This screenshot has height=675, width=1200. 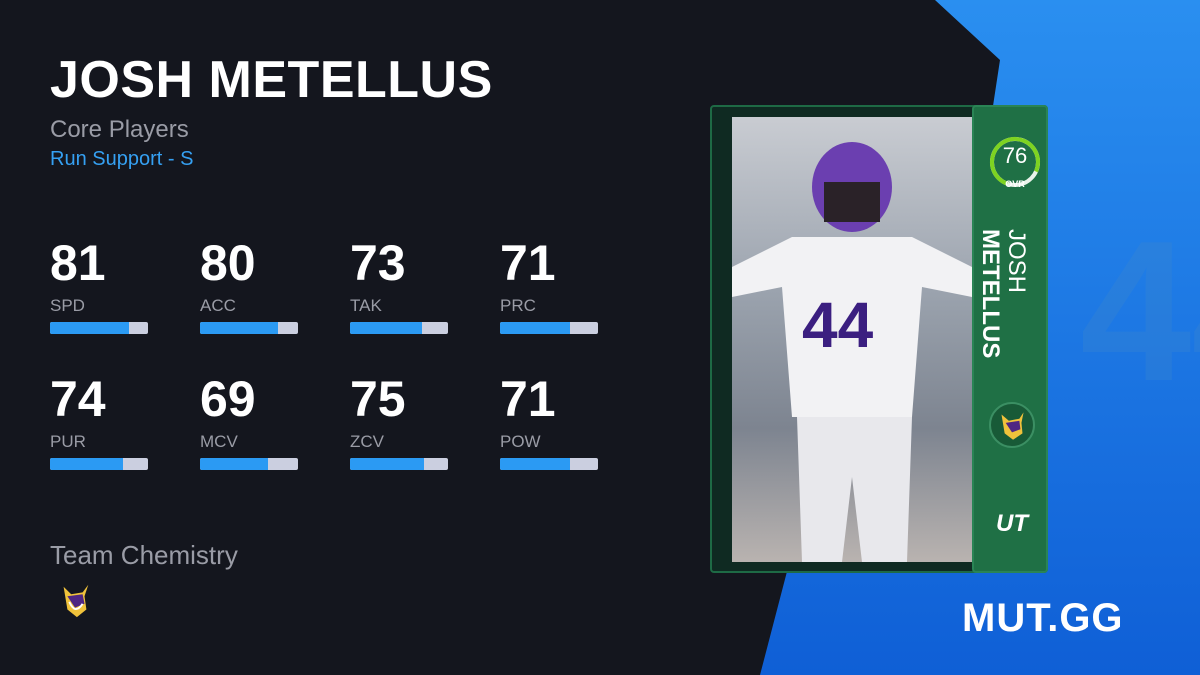 I want to click on stat-value: 81, so click(x=78, y=263).